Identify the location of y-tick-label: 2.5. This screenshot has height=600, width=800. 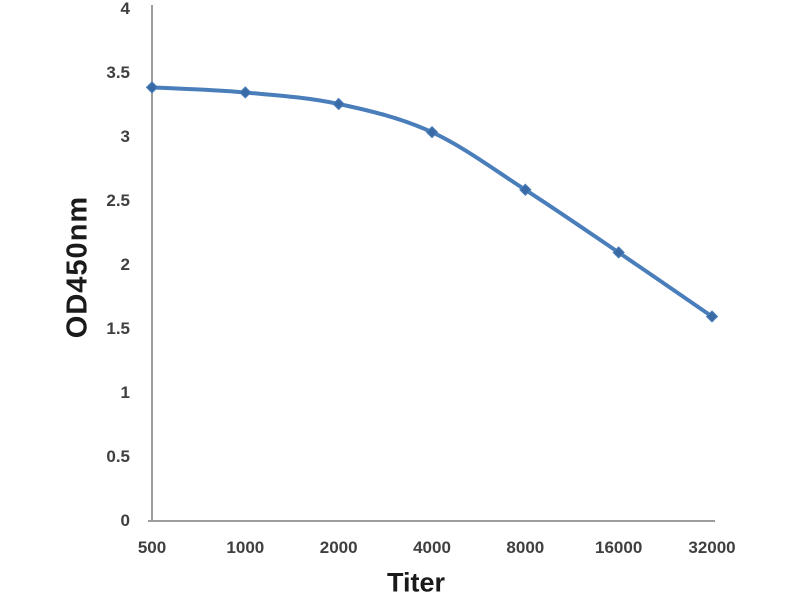
(118, 200).